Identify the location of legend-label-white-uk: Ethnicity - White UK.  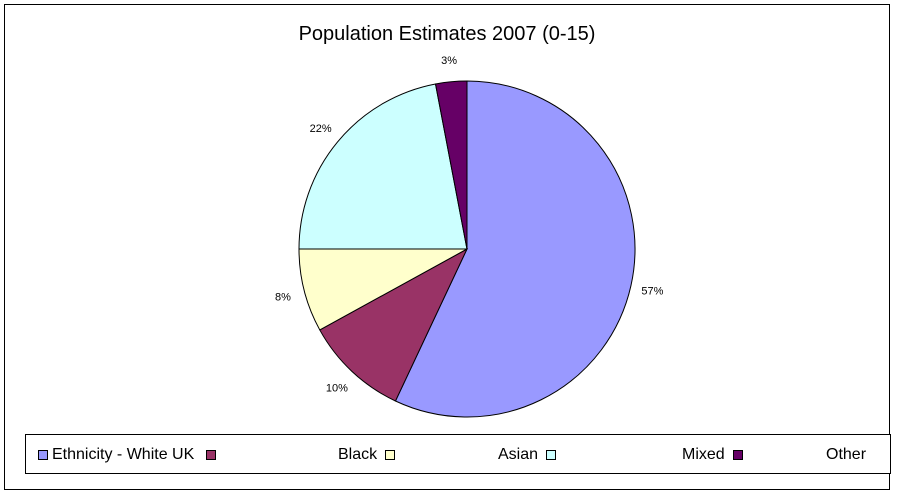
(123, 454).